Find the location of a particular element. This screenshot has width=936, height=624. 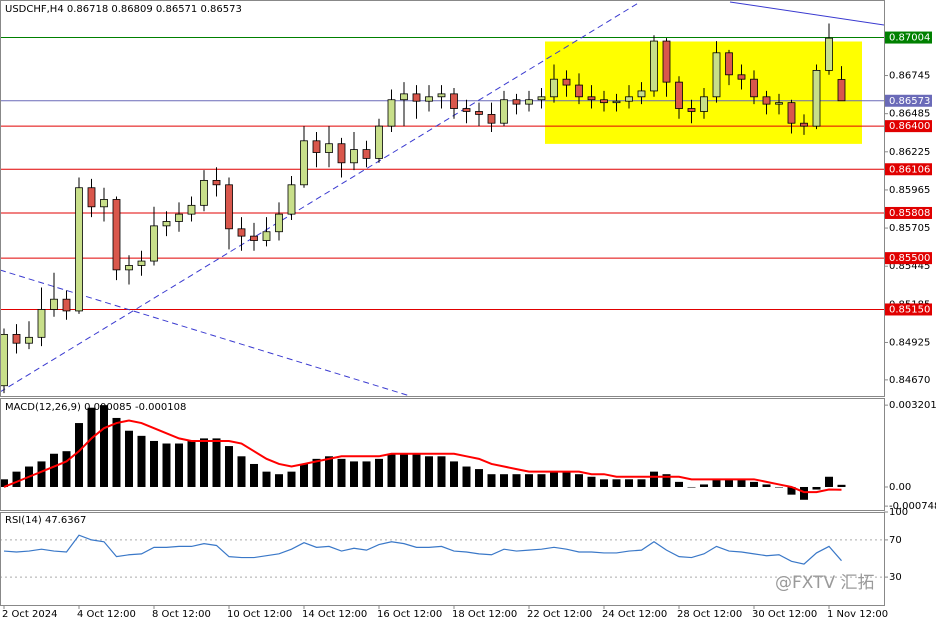

y-tick-label: -0.000748 is located at coordinates (912, 506).